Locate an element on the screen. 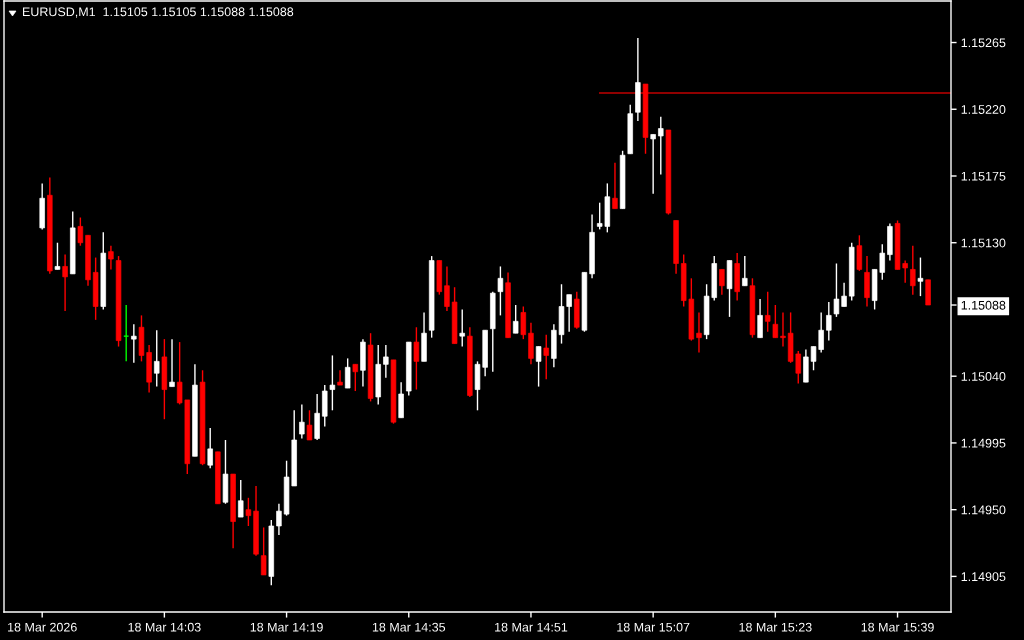 This screenshot has width=1024, height=640. y-tick-label: 1.14905 is located at coordinates (983, 577).